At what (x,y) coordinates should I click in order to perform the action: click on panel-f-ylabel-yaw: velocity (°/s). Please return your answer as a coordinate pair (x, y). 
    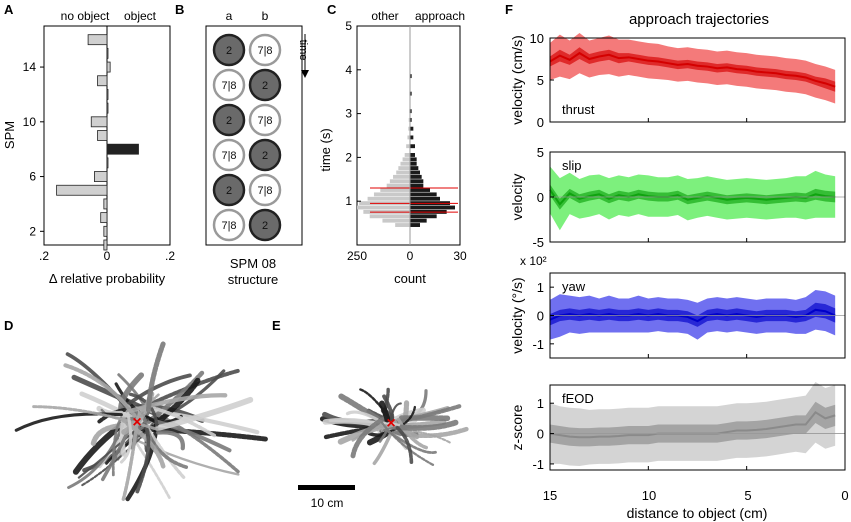
    Looking at the image, I should click on (517, 315).